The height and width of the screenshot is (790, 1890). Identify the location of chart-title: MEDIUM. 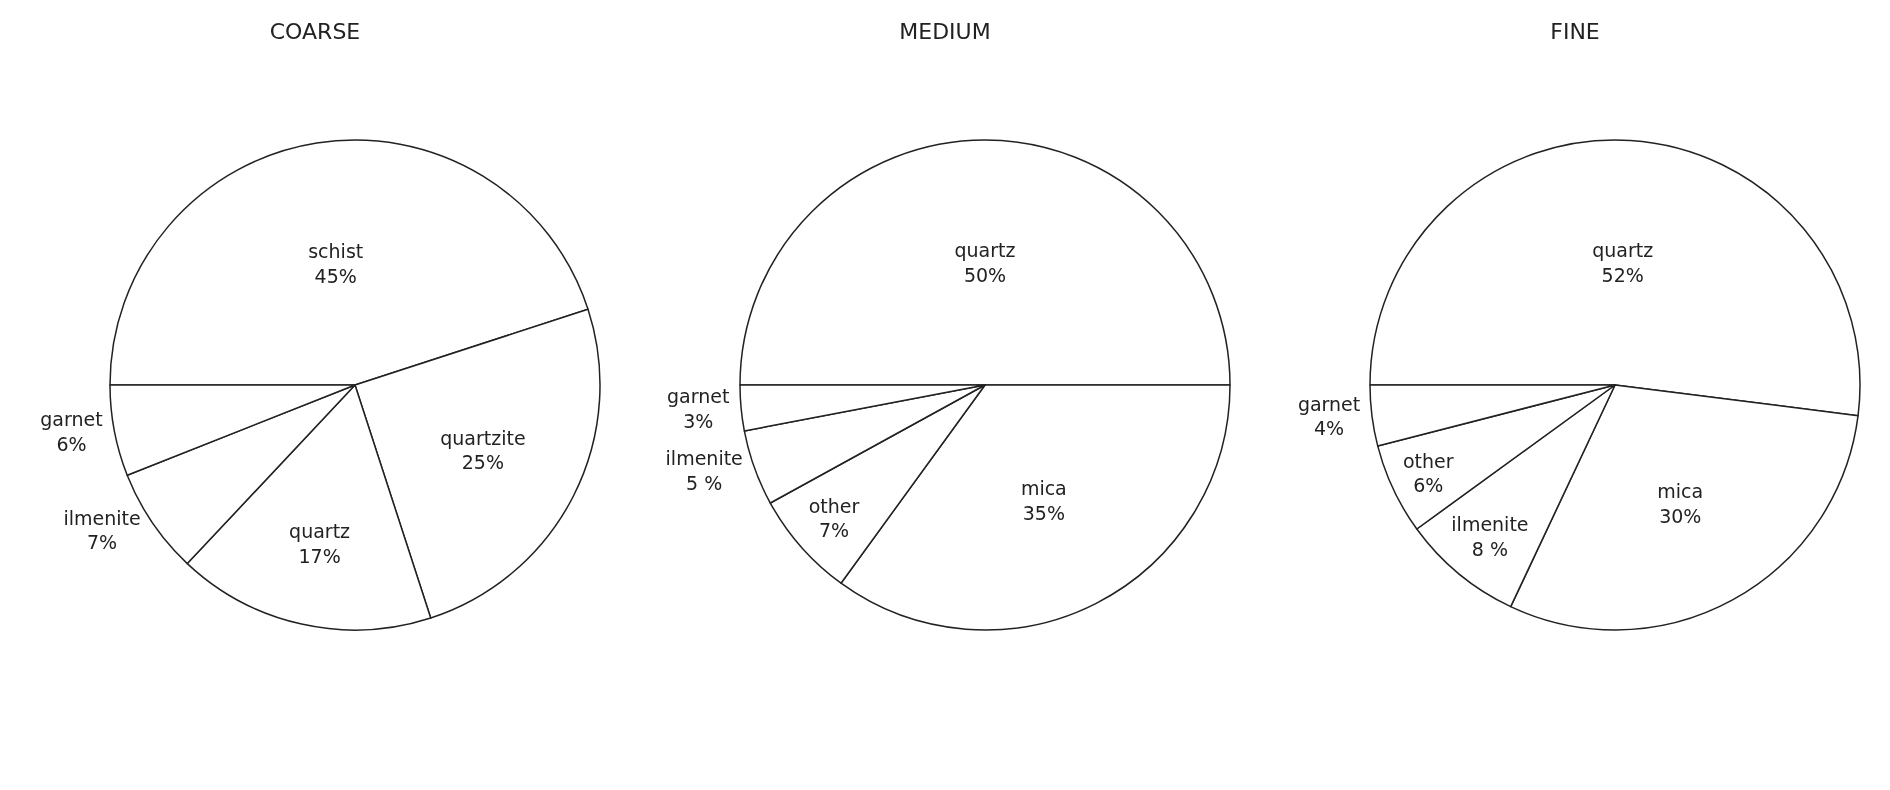
(945, 32).